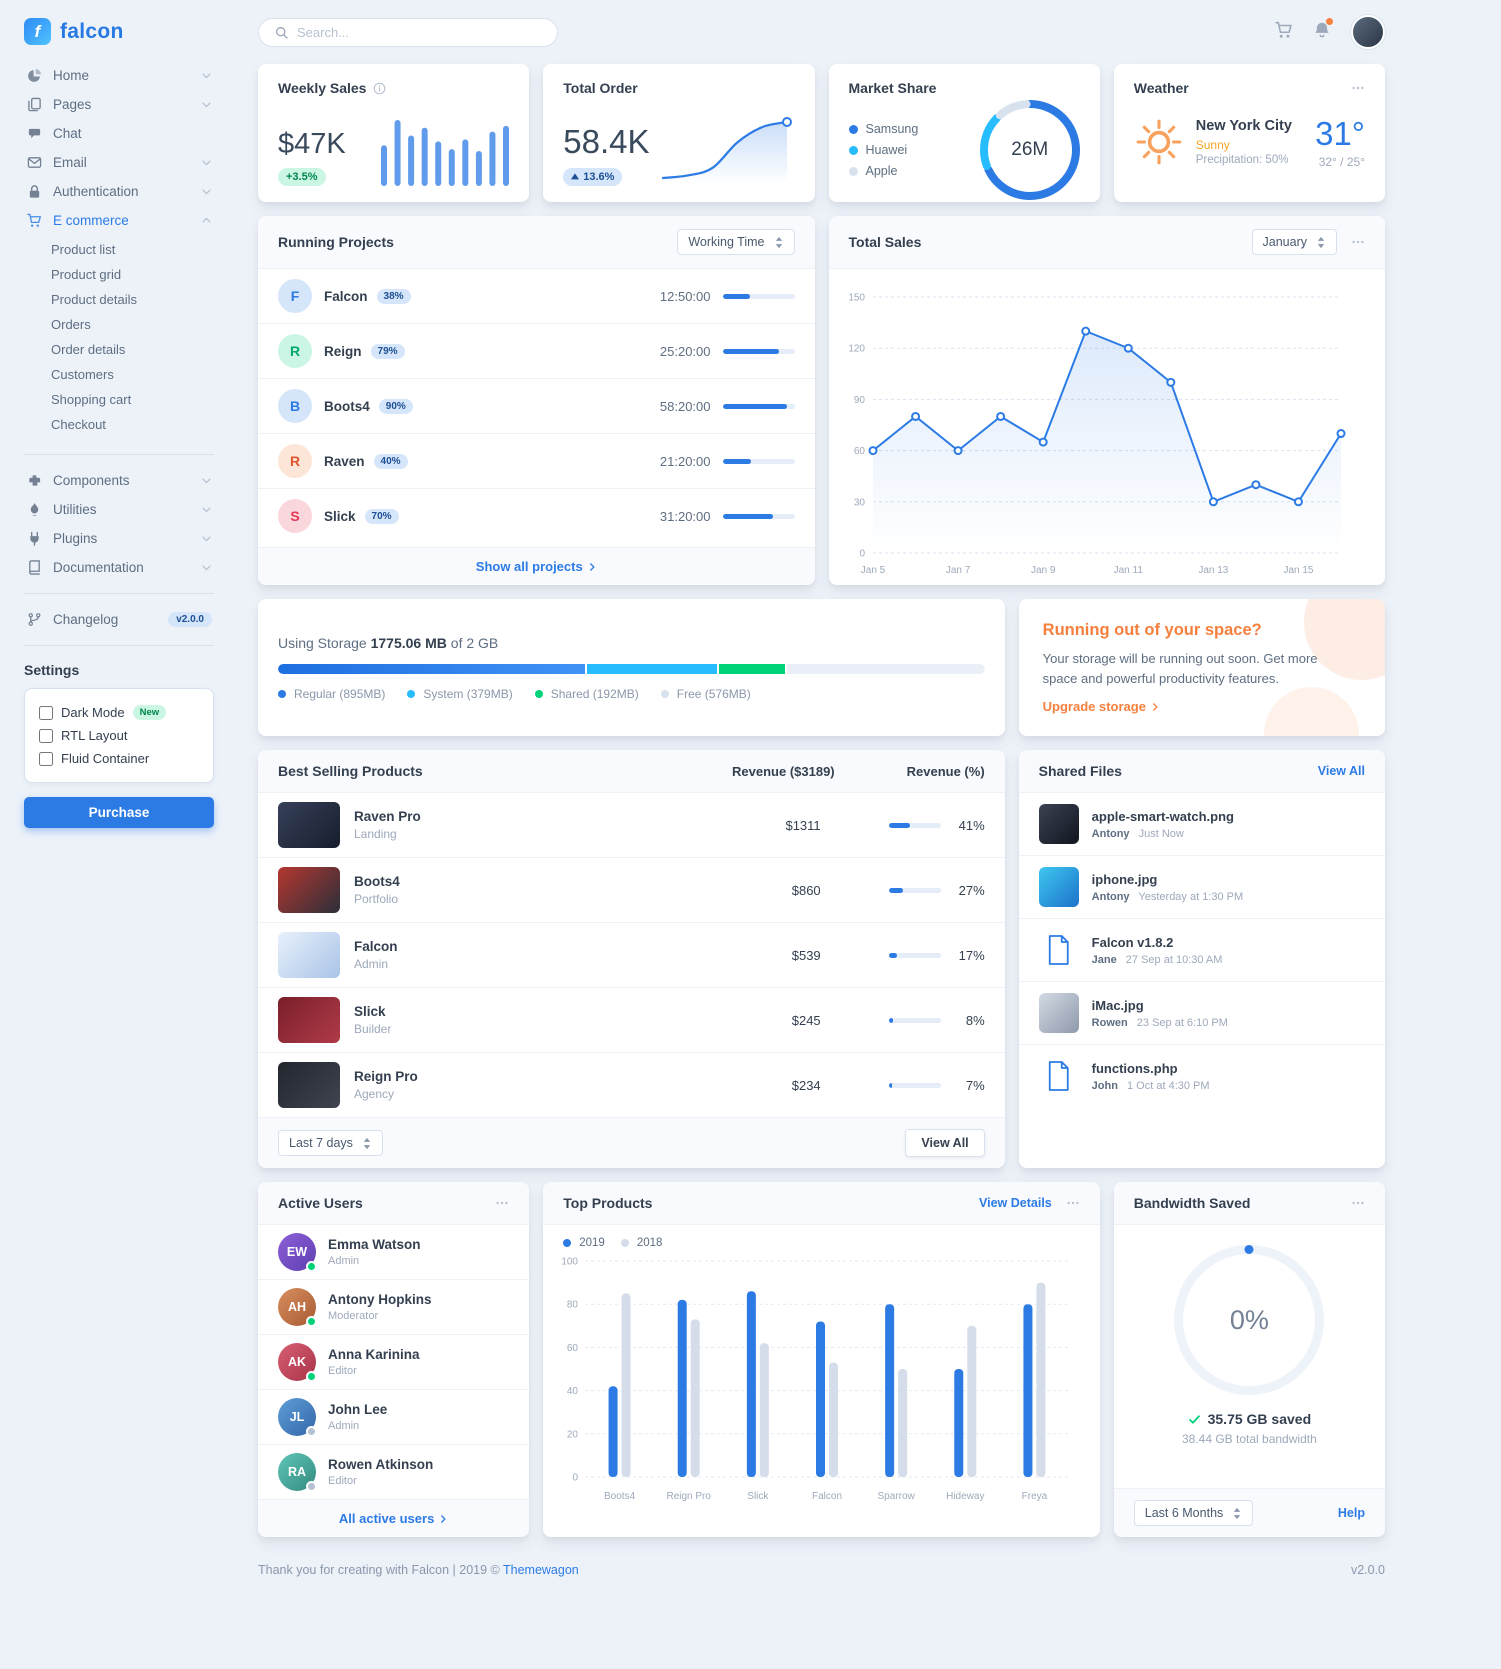 This screenshot has height=1669, width=1501. Describe the element at coordinates (46, 758) in the screenshot. I see `fluid-container-checkbox` at that location.